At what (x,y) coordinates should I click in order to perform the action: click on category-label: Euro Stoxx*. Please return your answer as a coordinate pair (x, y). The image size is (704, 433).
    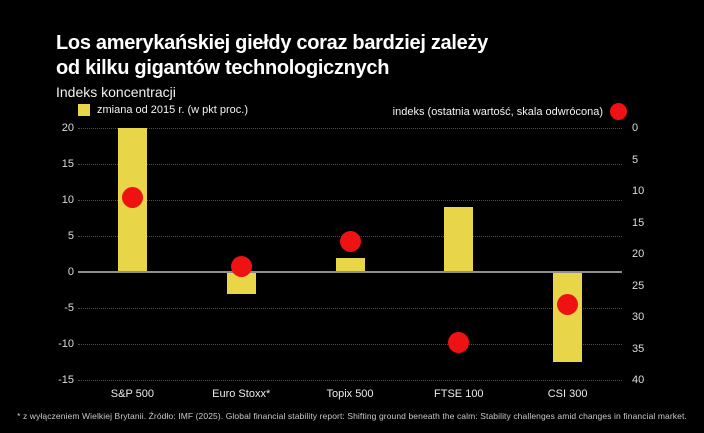
    Looking at the image, I should click on (241, 394).